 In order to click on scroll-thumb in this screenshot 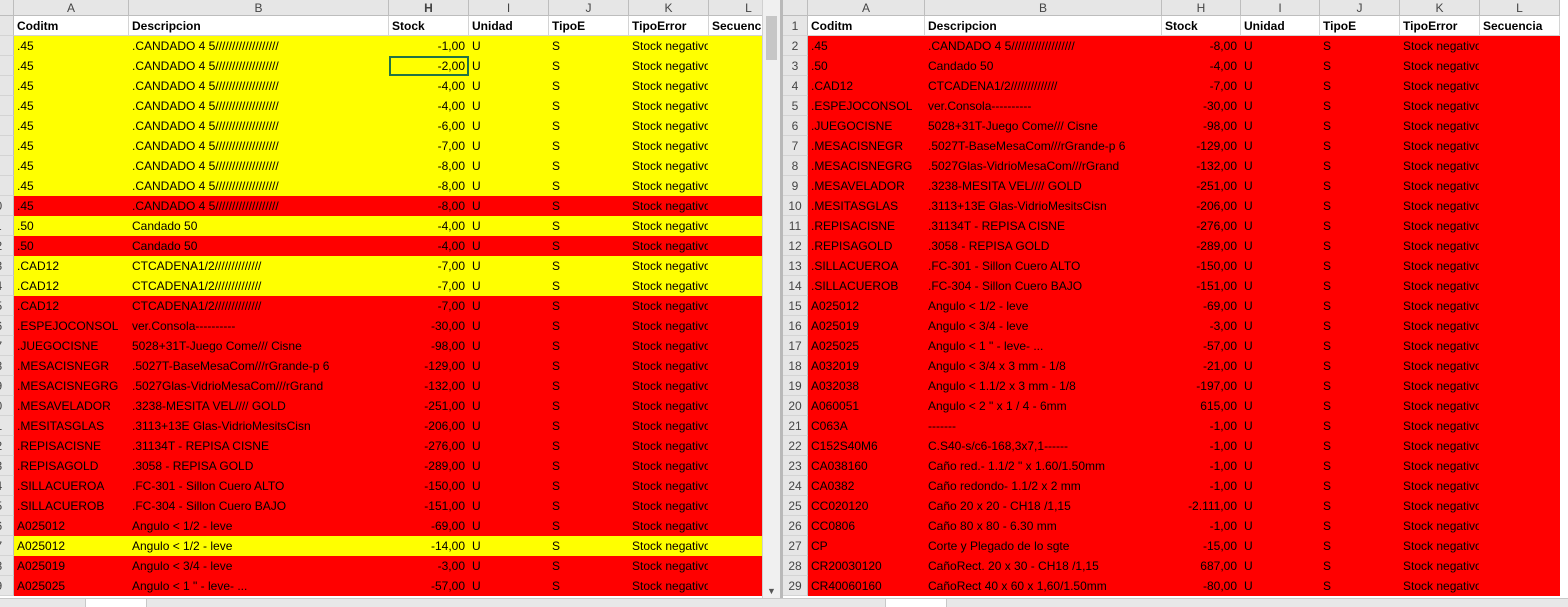, I will do `click(771, 38)`.